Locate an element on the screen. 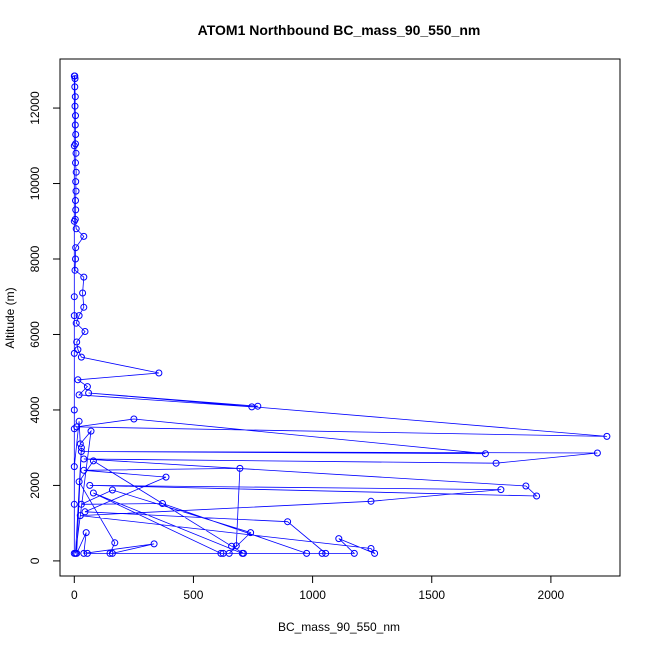 Image resolution: width=650 pixels, height=650 pixels. y-tick-label: 8000 is located at coordinates (35, 258).